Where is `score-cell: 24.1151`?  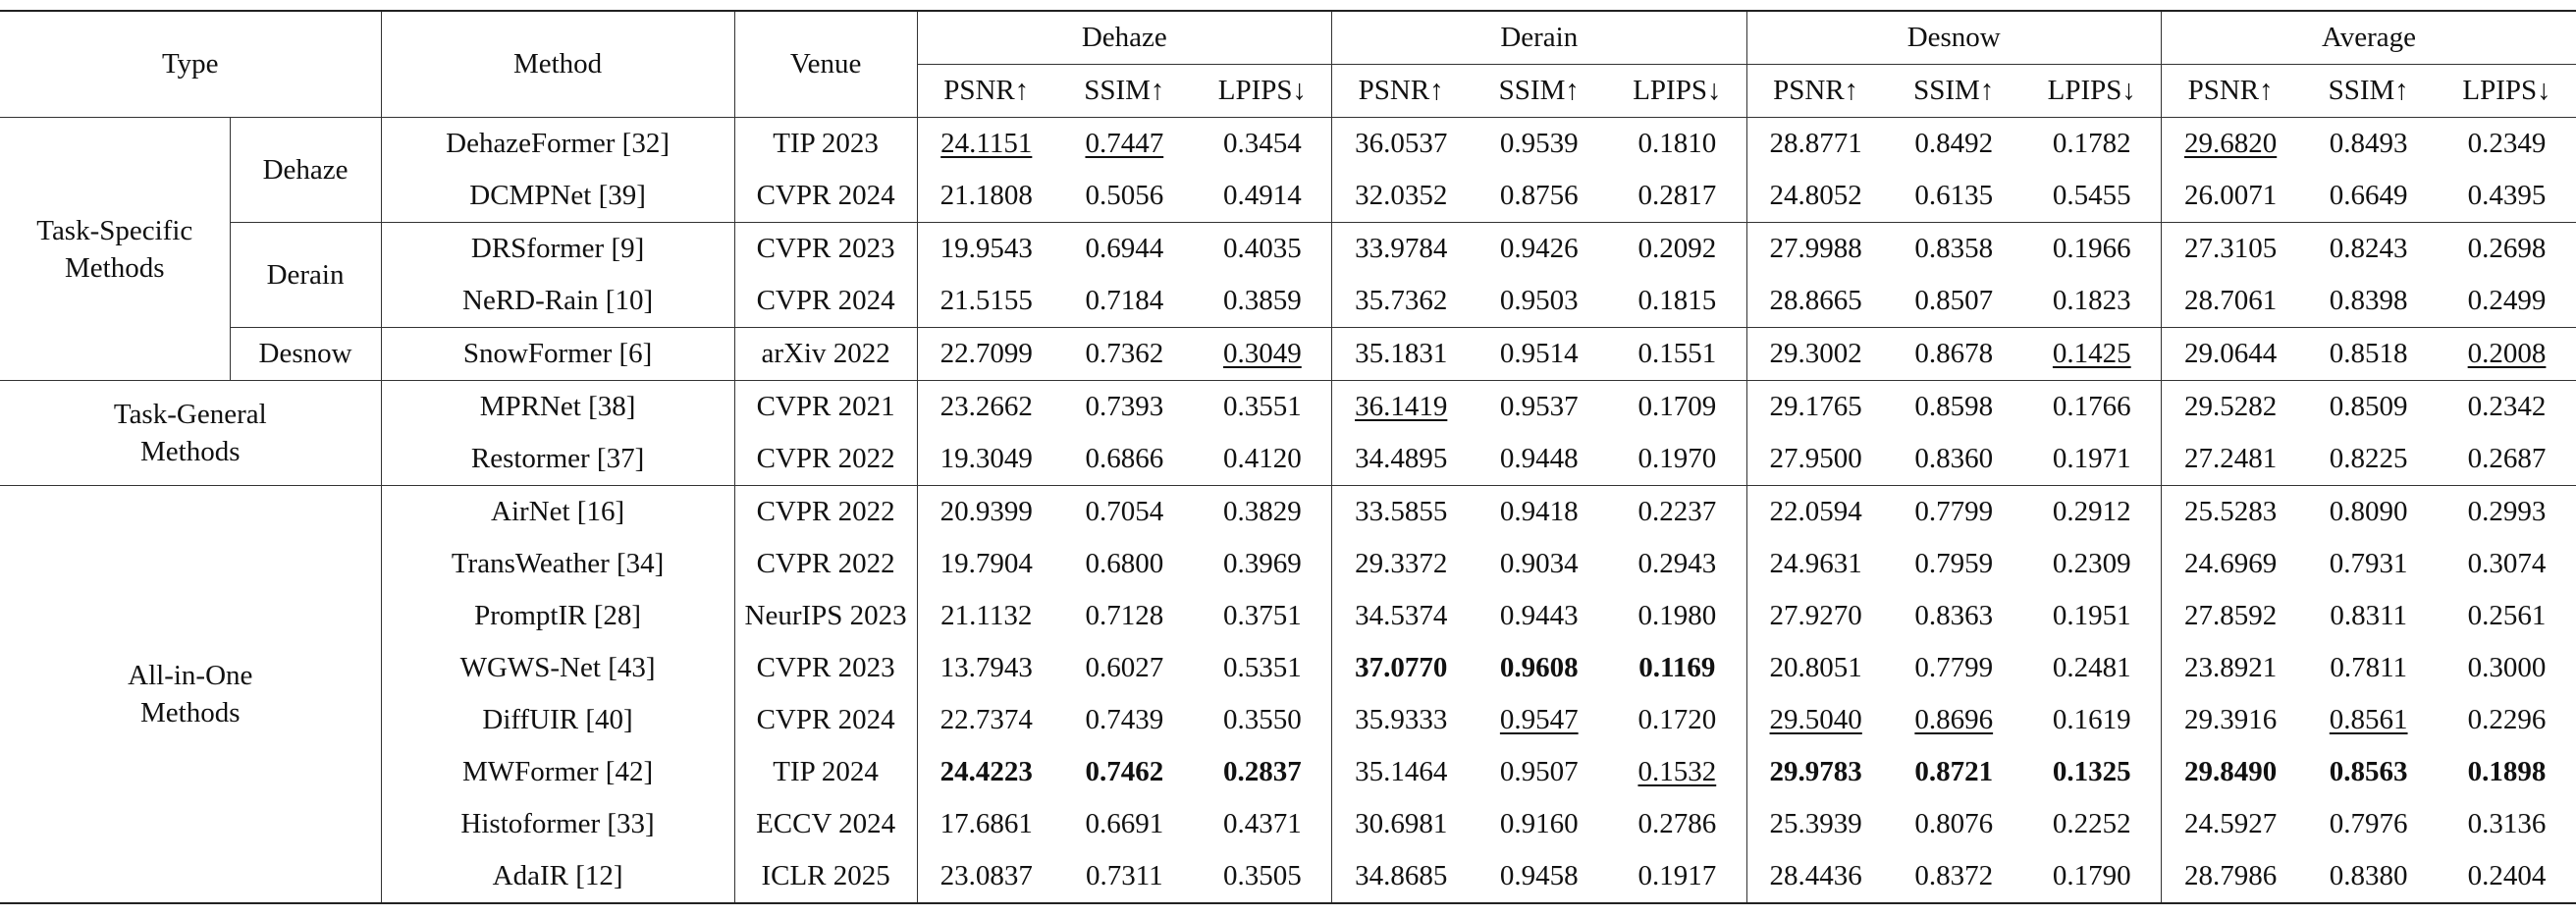 score-cell: 24.1151 is located at coordinates (986, 143).